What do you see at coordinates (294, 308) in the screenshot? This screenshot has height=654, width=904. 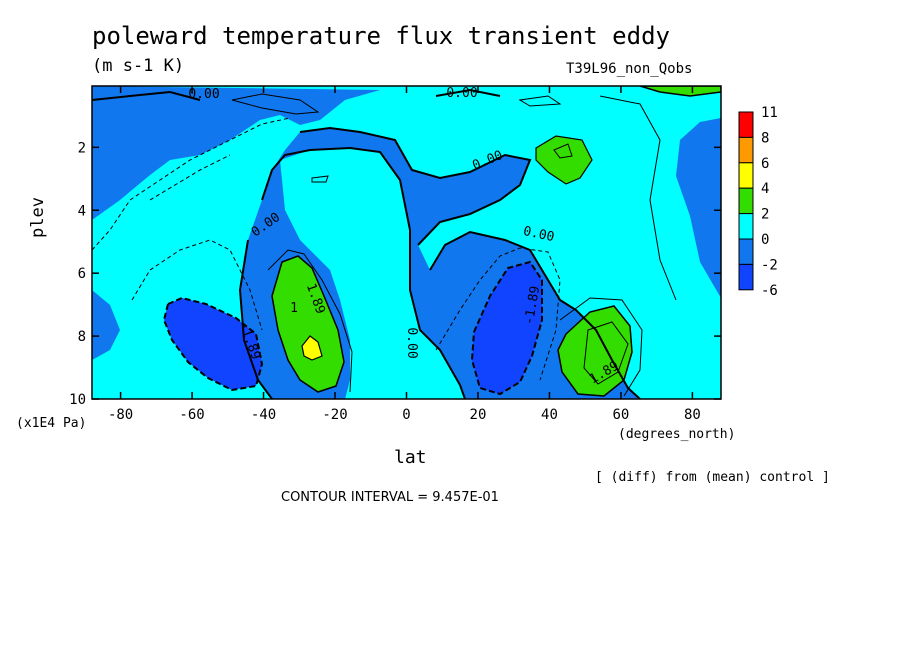 I see `contour-label: 1` at bounding box center [294, 308].